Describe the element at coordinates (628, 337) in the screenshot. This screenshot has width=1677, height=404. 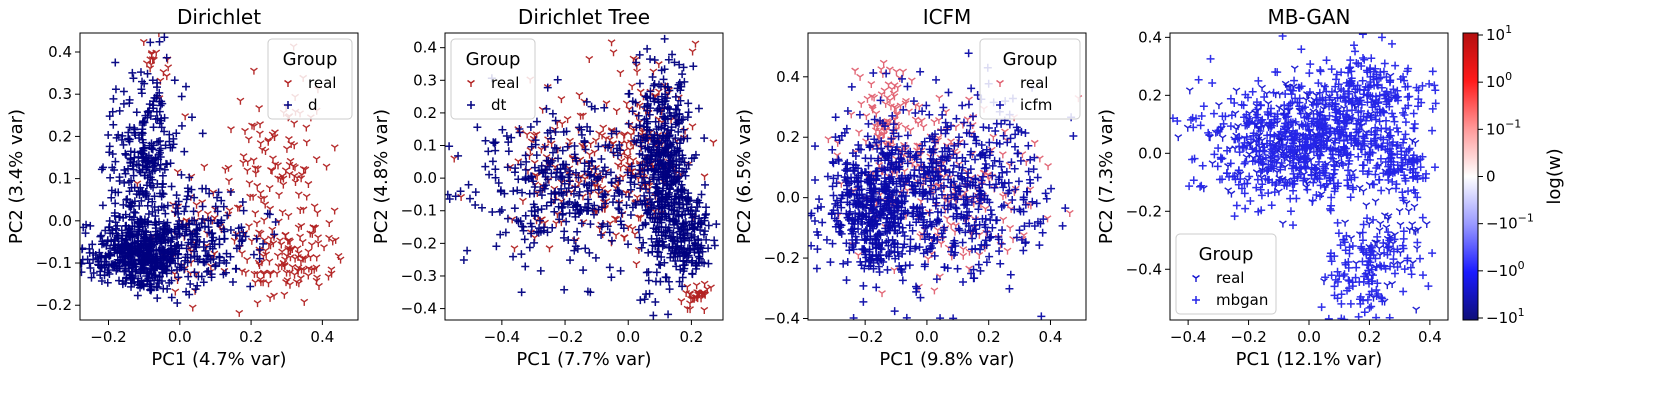
I see `x-tick-label: 0.0` at that location.